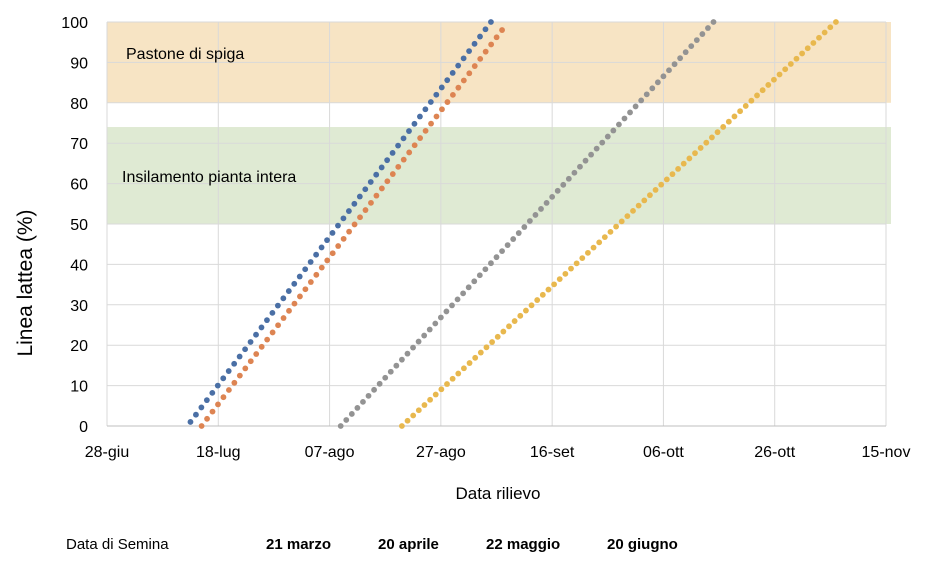 Image resolution: width=926 pixels, height=576 pixels. Describe the element at coordinates (79, 185) in the screenshot. I see `y-tick-label: 60` at that location.